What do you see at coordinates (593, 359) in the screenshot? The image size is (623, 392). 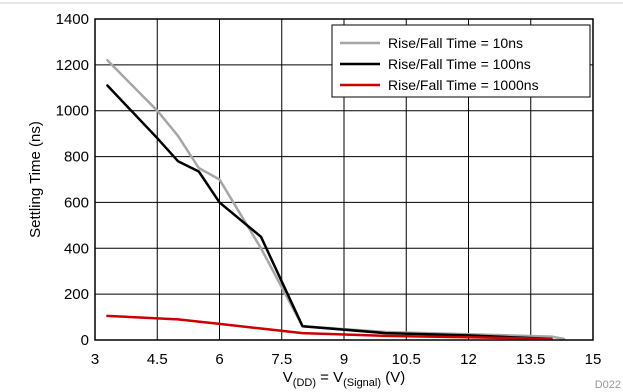 I see `x-tick-label: 15` at bounding box center [593, 359].